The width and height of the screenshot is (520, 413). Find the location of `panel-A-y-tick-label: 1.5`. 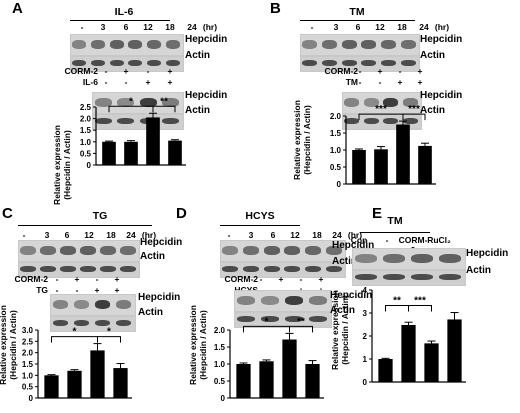

panel-A-y-tick-label: 1.5 is located at coordinates (86, 130).